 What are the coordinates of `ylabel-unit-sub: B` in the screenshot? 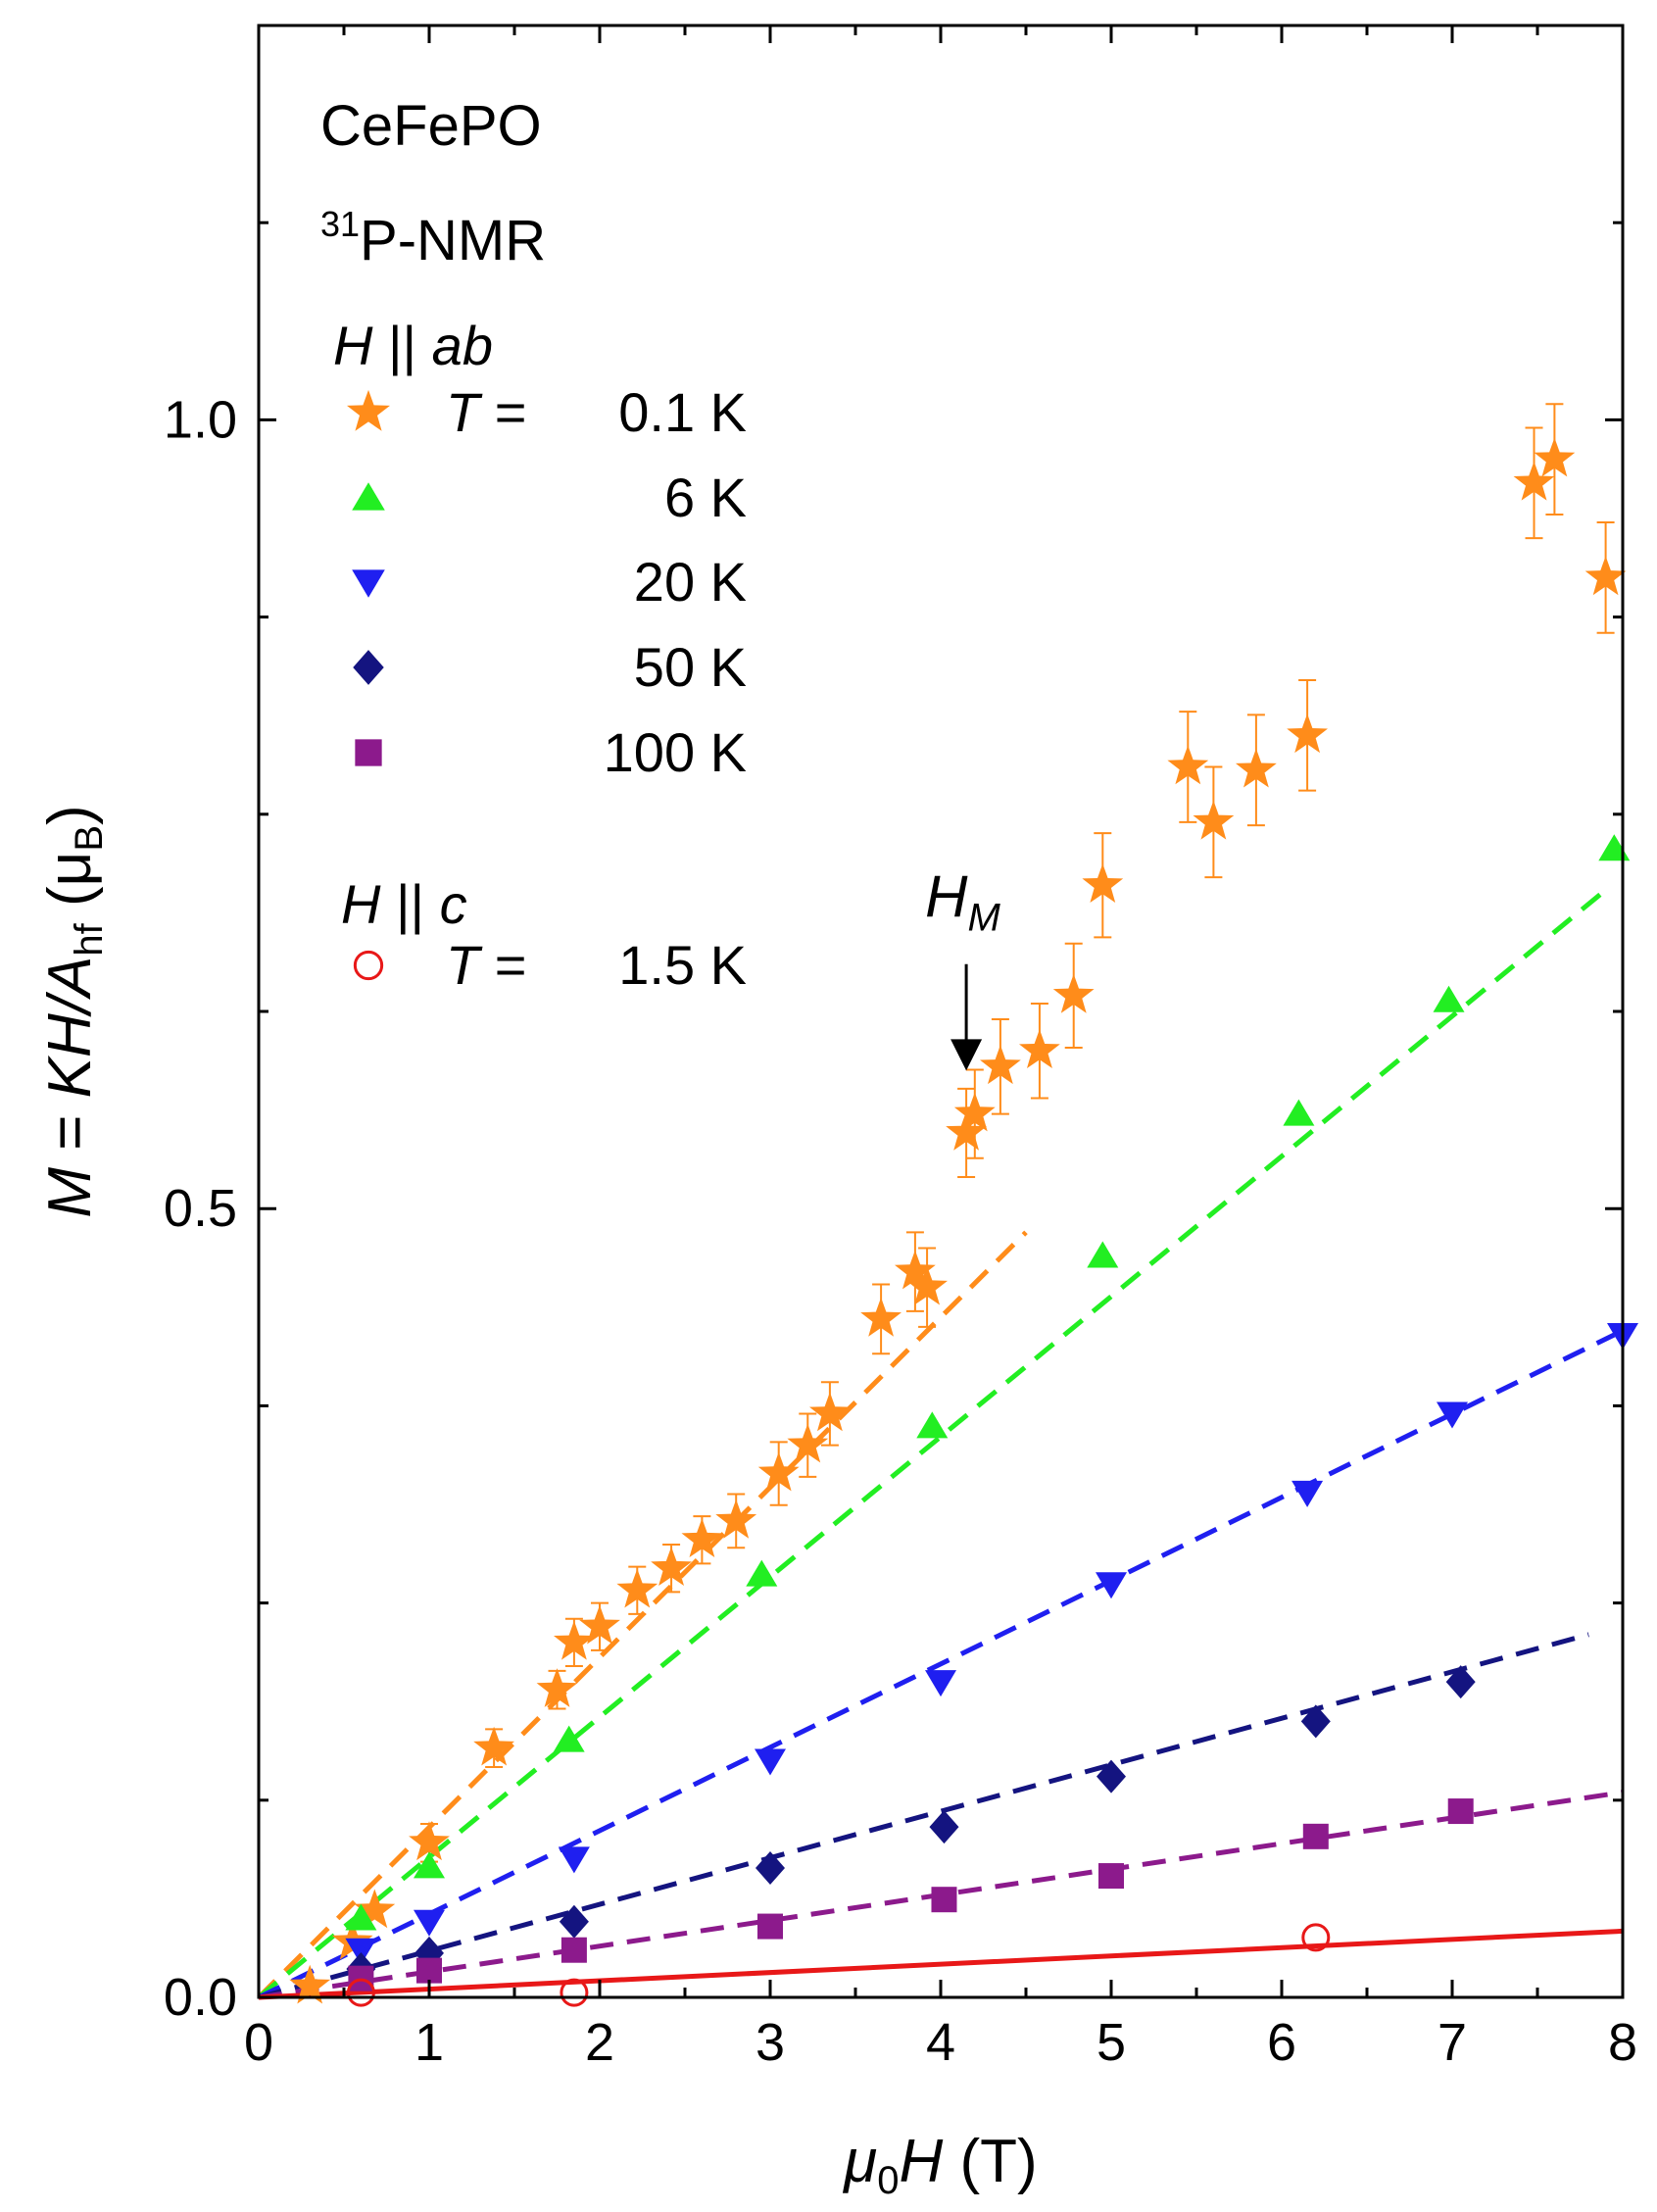 It's located at (90, 838).